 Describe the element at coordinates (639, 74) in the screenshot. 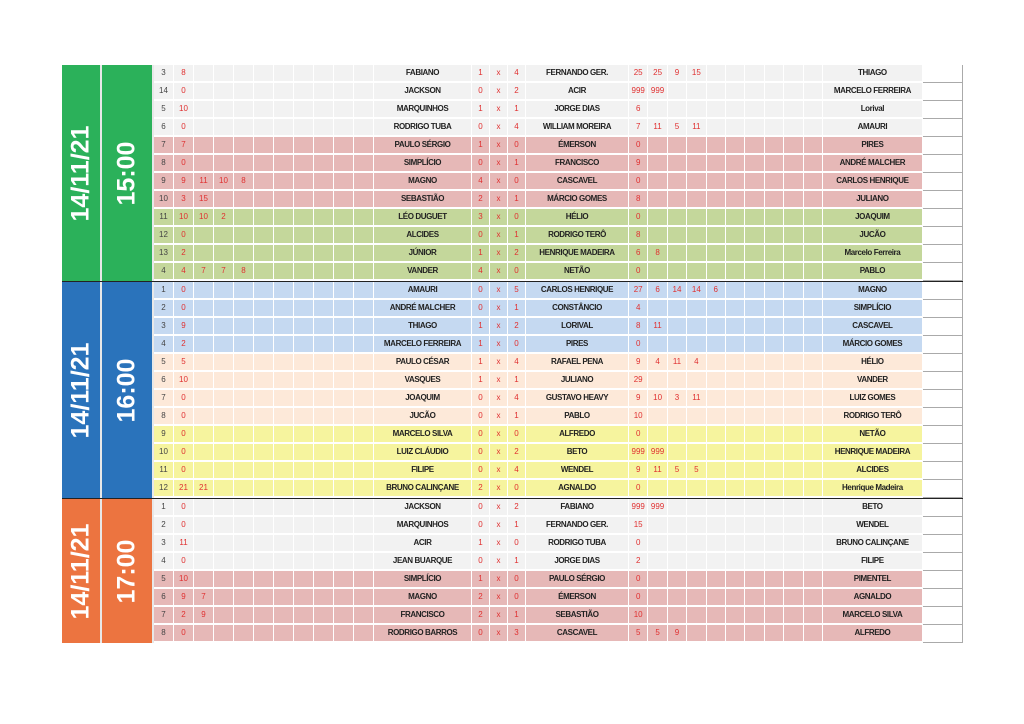

I see `away-value-cell: 25` at that location.